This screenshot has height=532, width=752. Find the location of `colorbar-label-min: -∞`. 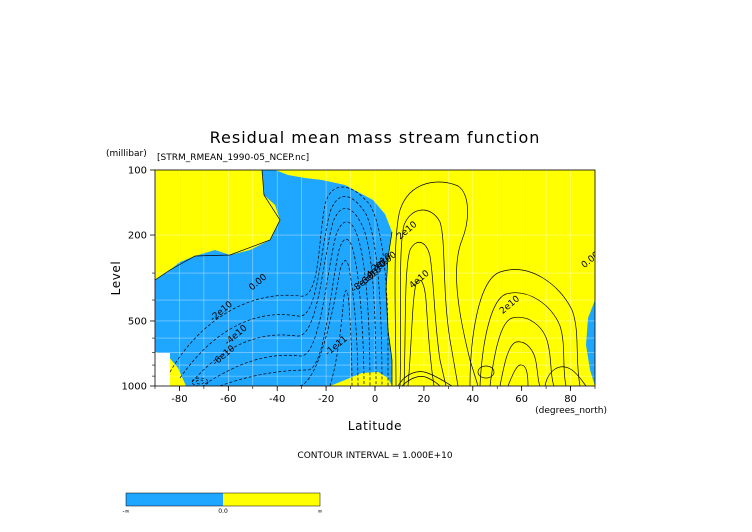

colorbar-label-min: -∞ is located at coordinates (125, 511).